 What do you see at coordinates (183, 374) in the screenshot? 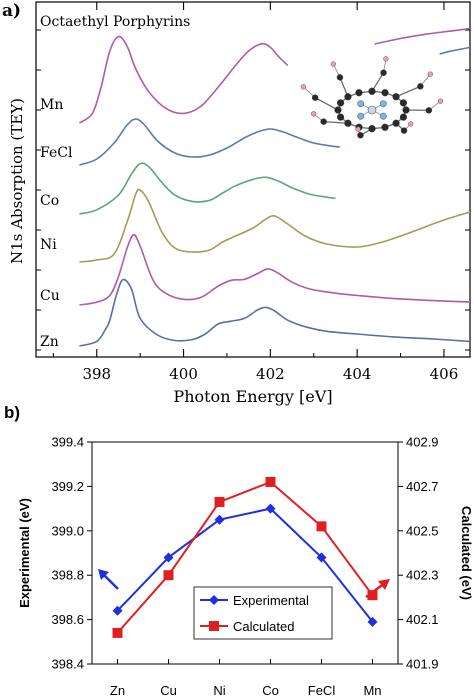
I see `x-tick-label: 400` at bounding box center [183, 374].